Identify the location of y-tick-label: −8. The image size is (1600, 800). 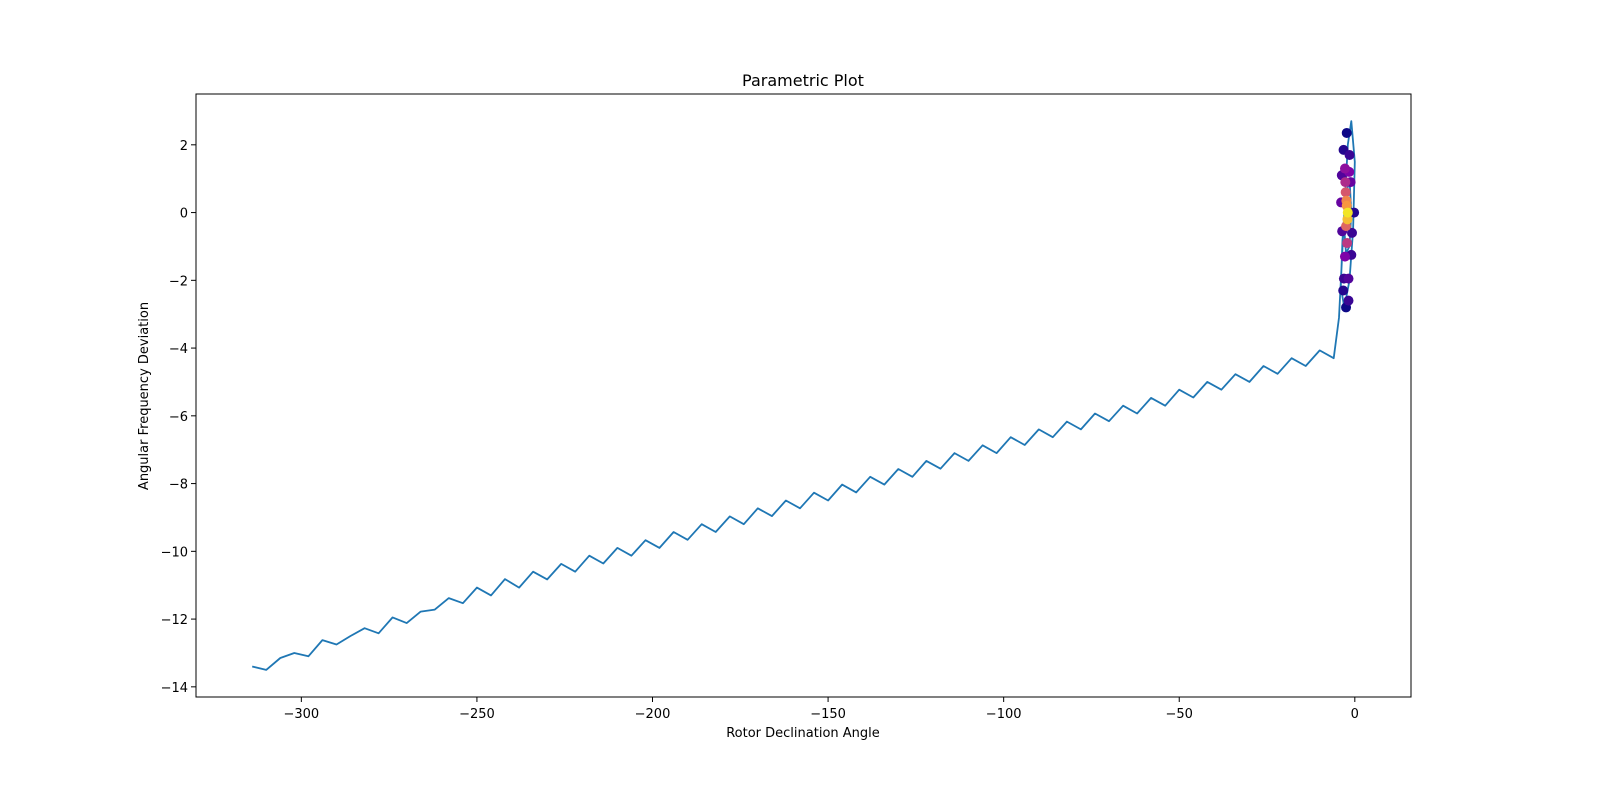
(178, 485).